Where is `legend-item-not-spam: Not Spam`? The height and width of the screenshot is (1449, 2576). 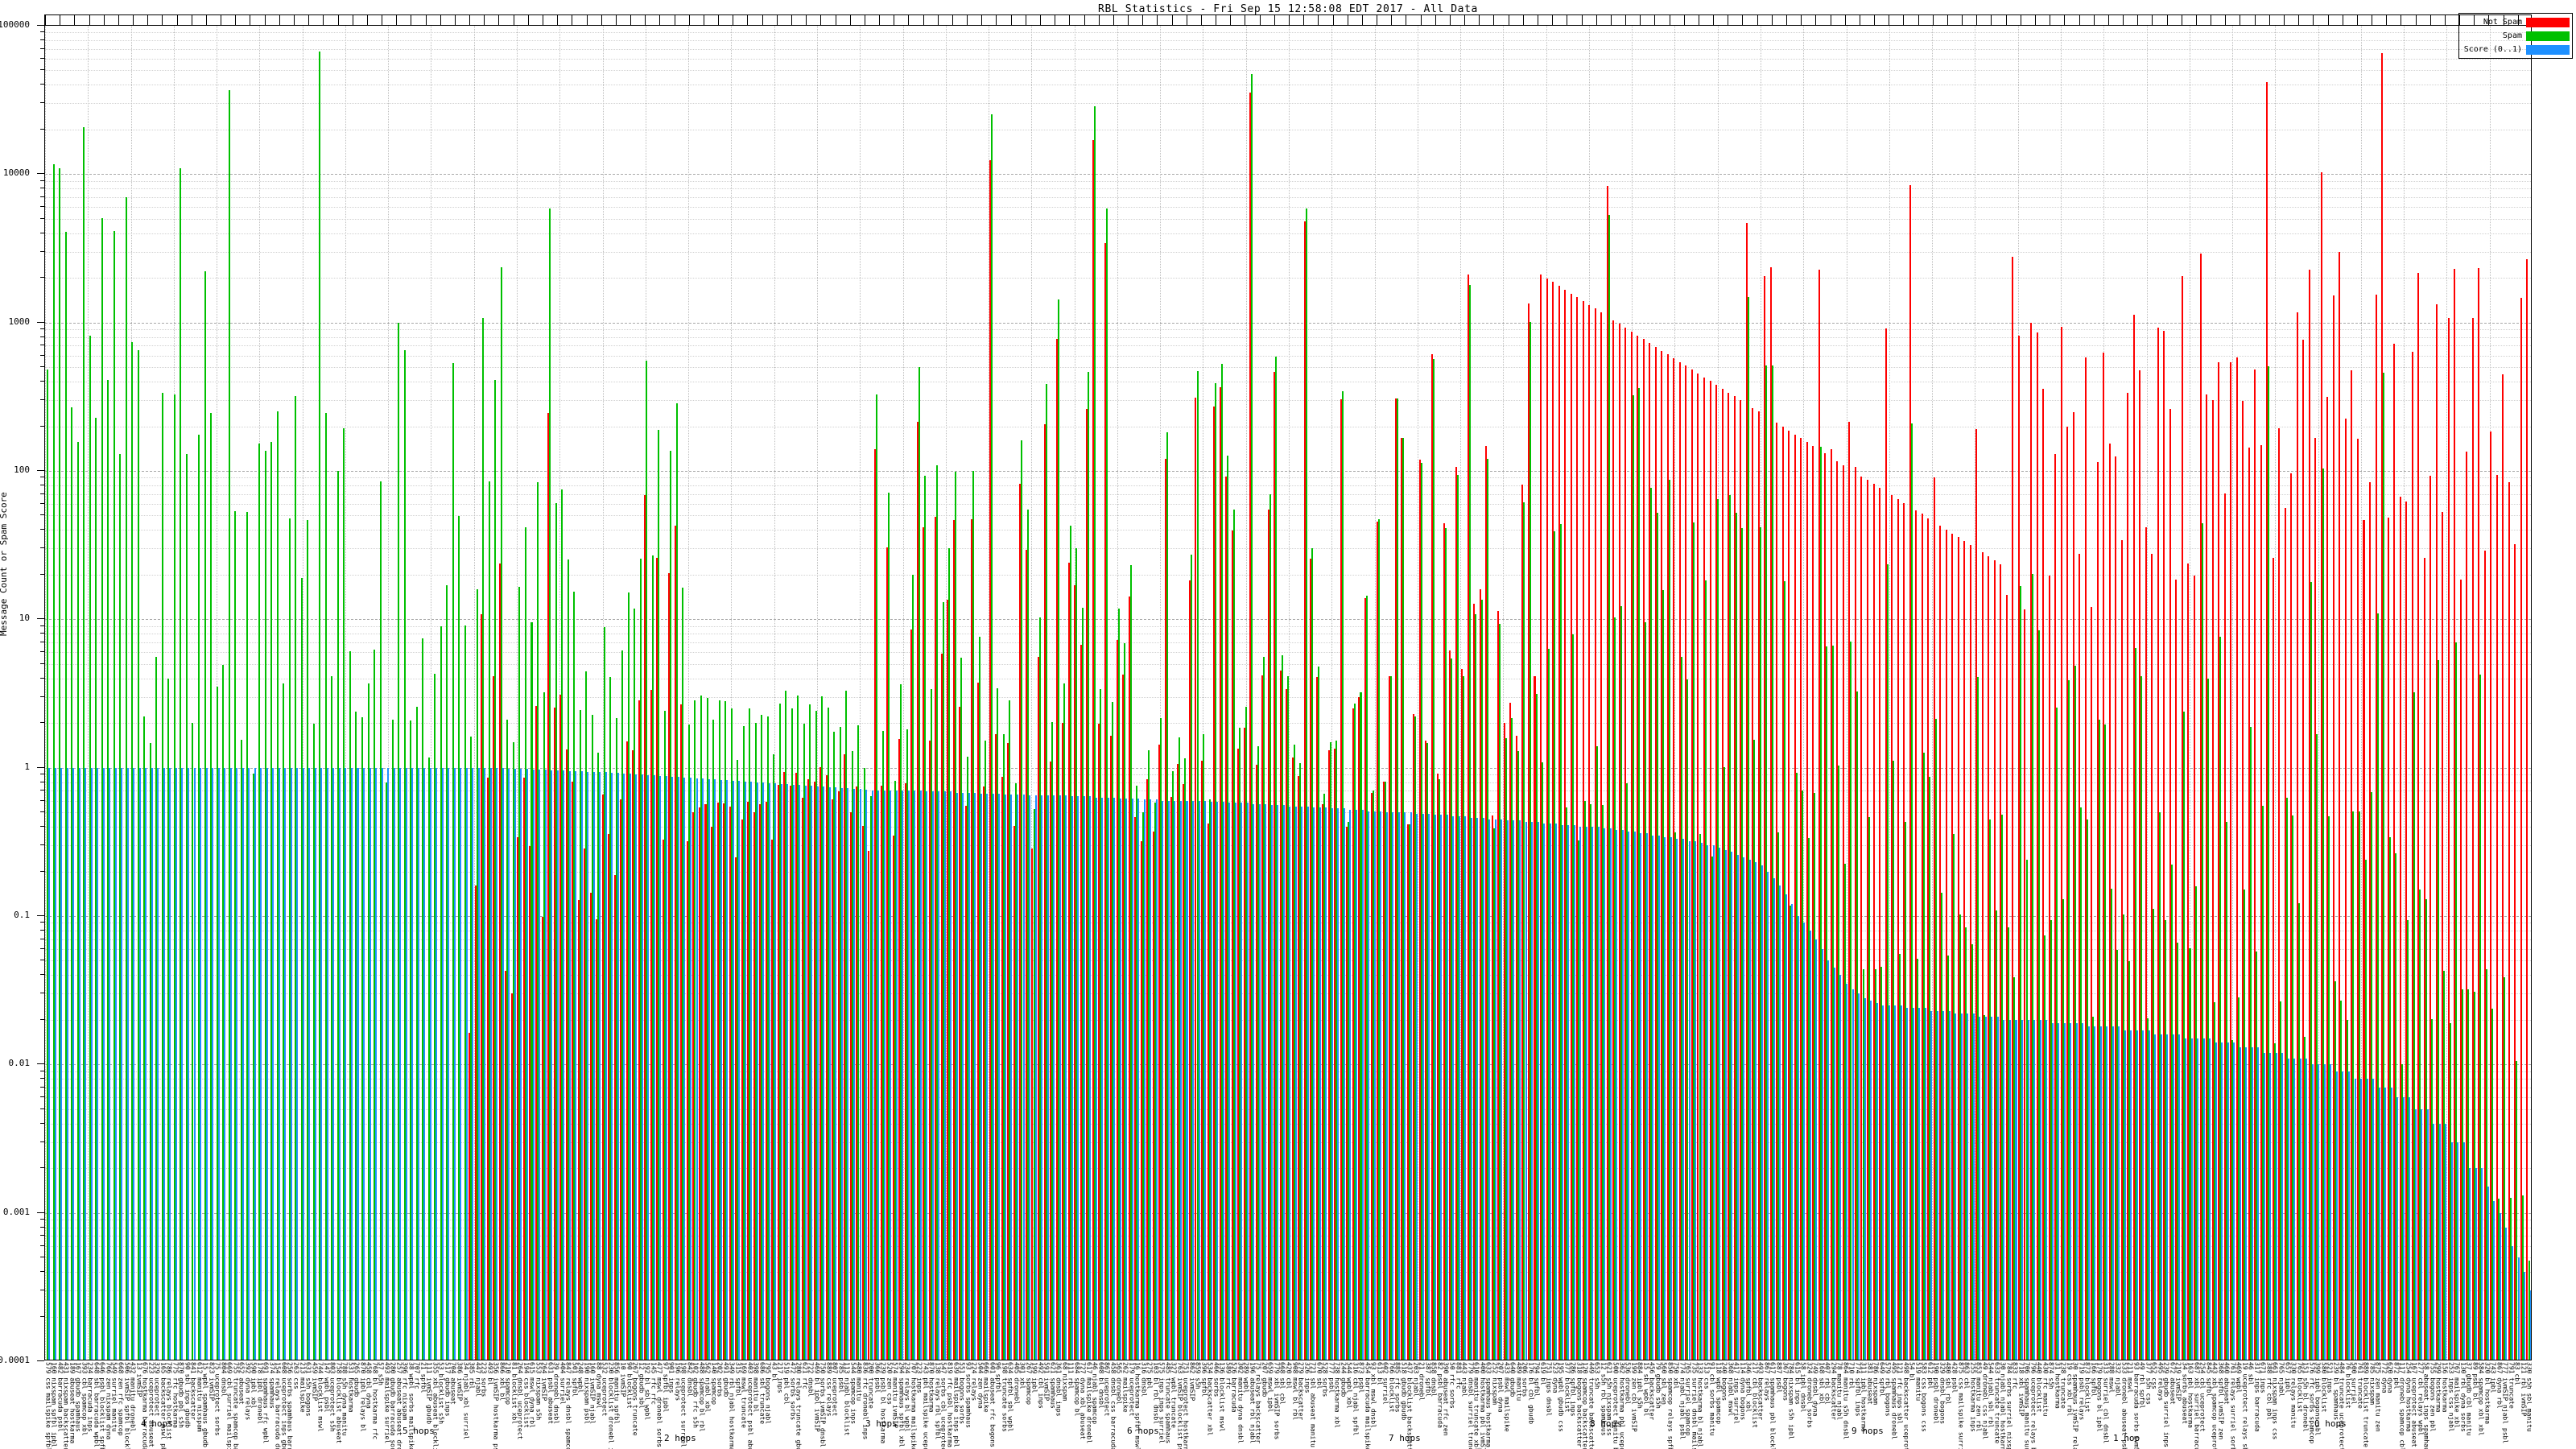 legend-item-not-spam: Not Spam is located at coordinates (2517, 22).